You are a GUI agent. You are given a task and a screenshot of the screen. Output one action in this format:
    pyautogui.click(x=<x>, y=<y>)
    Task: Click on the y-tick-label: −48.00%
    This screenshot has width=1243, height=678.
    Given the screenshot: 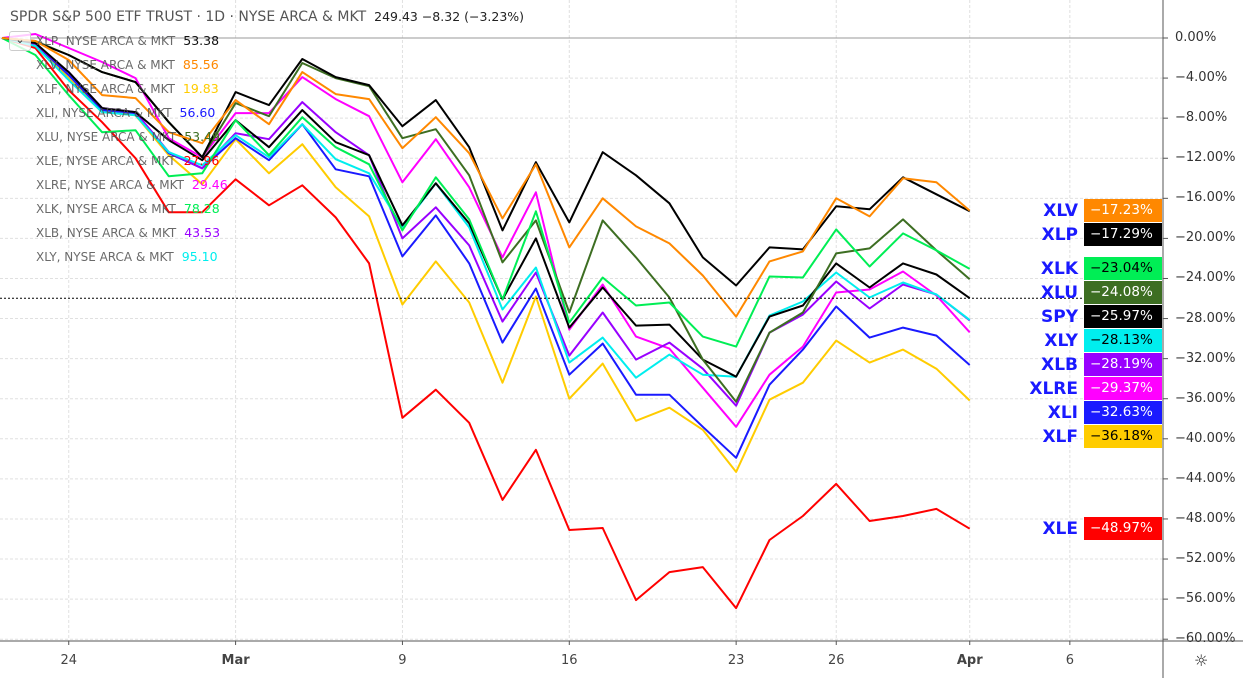 What is the action you would take?
    pyautogui.click(x=1205, y=518)
    